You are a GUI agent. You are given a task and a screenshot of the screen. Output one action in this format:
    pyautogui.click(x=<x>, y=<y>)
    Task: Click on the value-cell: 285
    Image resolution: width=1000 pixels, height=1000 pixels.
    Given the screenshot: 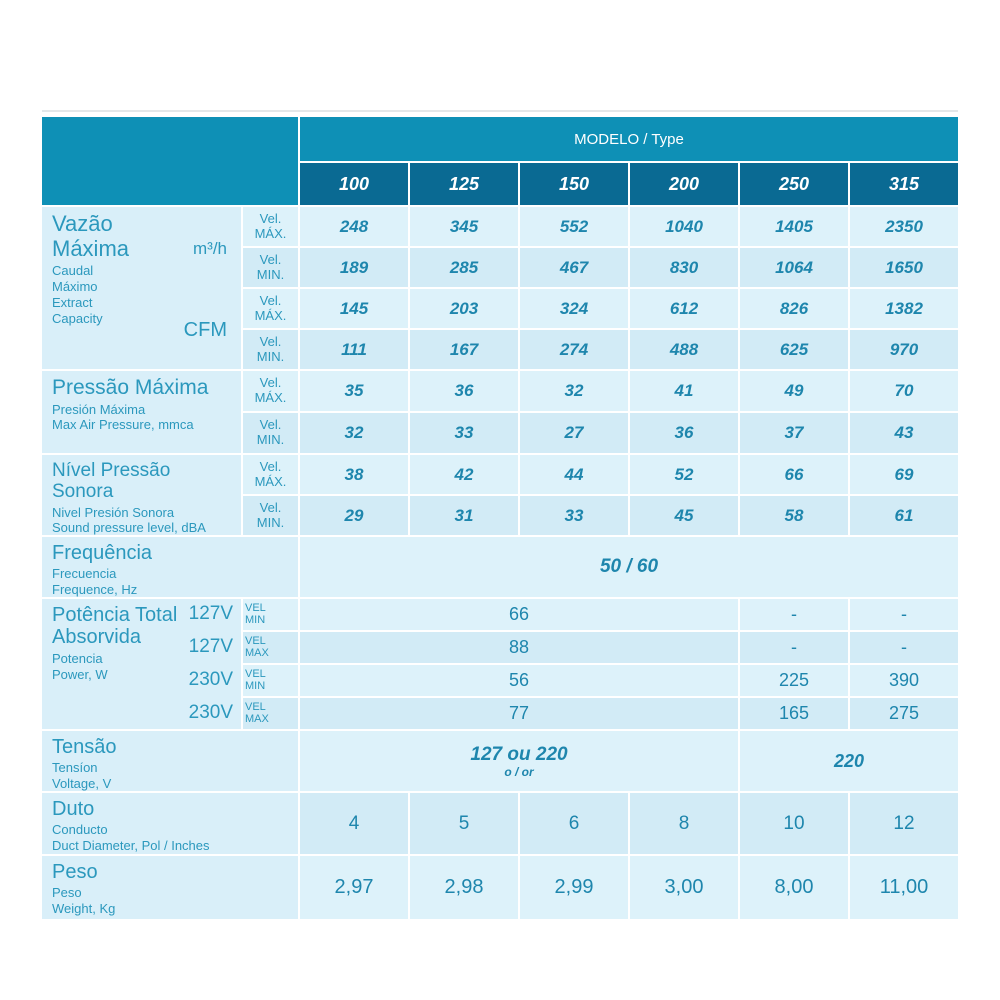 What is the action you would take?
    pyautogui.click(x=464, y=267)
    